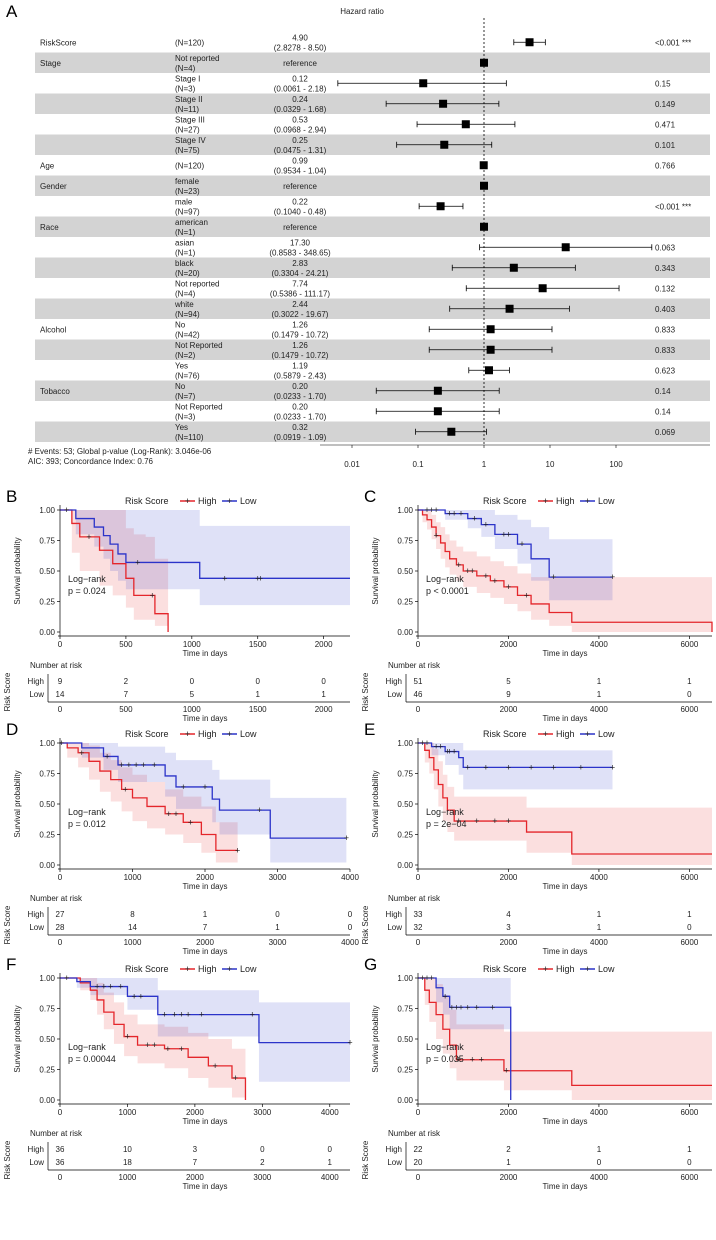  Describe the element at coordinates (181, 365) in the screenshot. I see `forest-level: Yes` at that location.